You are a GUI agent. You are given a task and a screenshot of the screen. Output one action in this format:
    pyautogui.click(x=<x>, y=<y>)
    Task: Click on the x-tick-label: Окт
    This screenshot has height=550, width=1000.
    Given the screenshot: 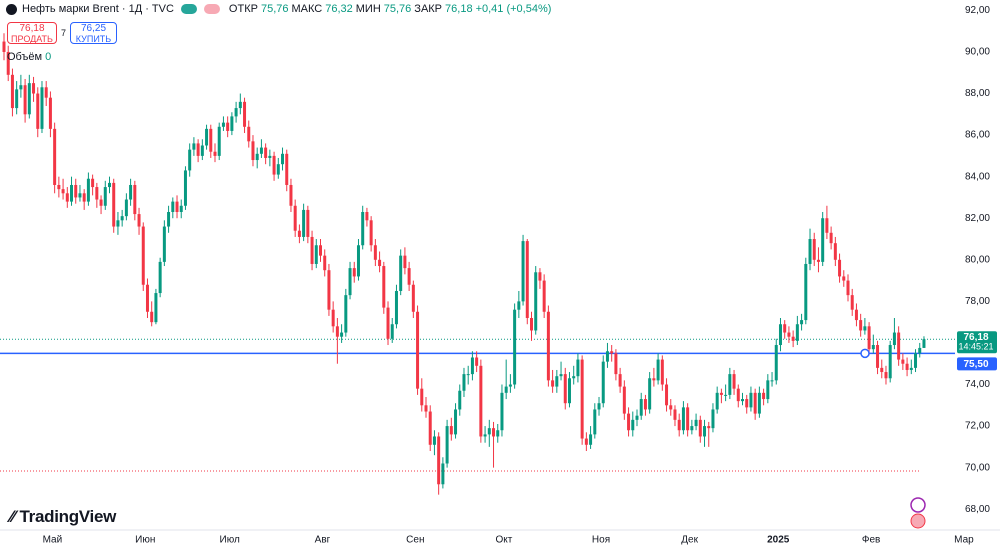 What is the action you would take?
    pyautogui.click(x=504, y=540)
    